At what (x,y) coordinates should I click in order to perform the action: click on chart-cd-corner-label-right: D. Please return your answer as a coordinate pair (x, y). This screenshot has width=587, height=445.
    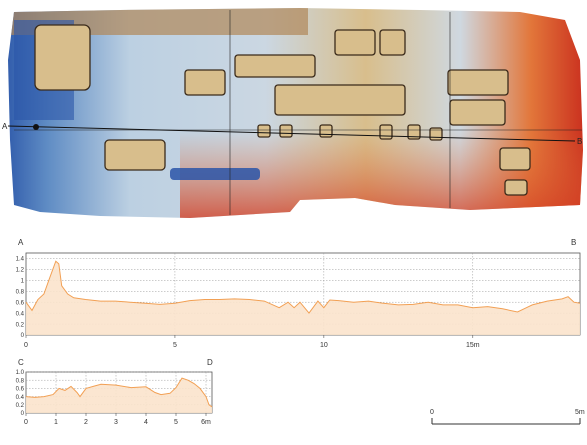
    Looking at the image, I should click on (210, 362).